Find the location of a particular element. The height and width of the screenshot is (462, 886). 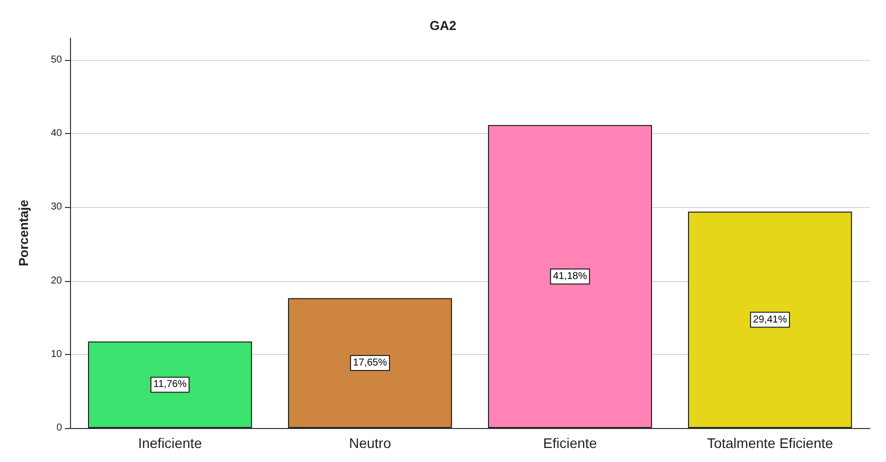

data-label: 29,41% is located at coordinates (770, 320).